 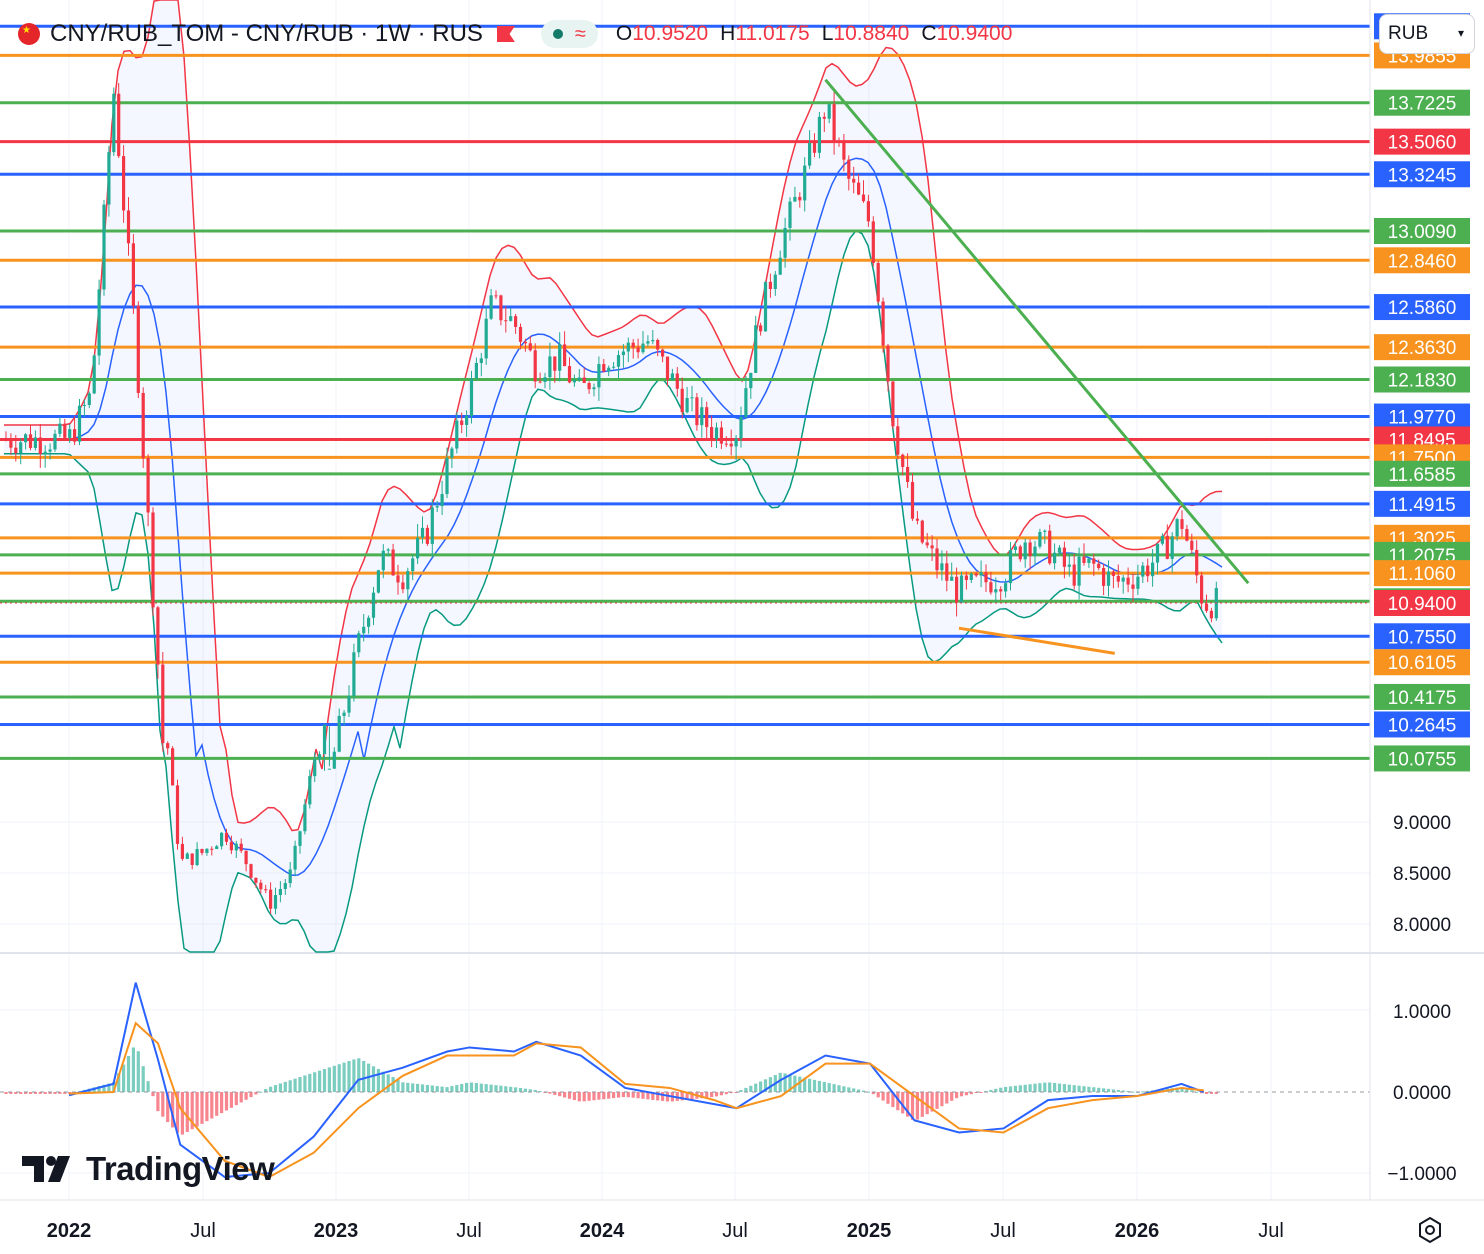 What do you see at coordinates (266, 33) in the screenshot?
I see `symbol-title: CNY/RUB_TOM - CNY/RUB · 1W · RUS` at bounding box center [266, 33].